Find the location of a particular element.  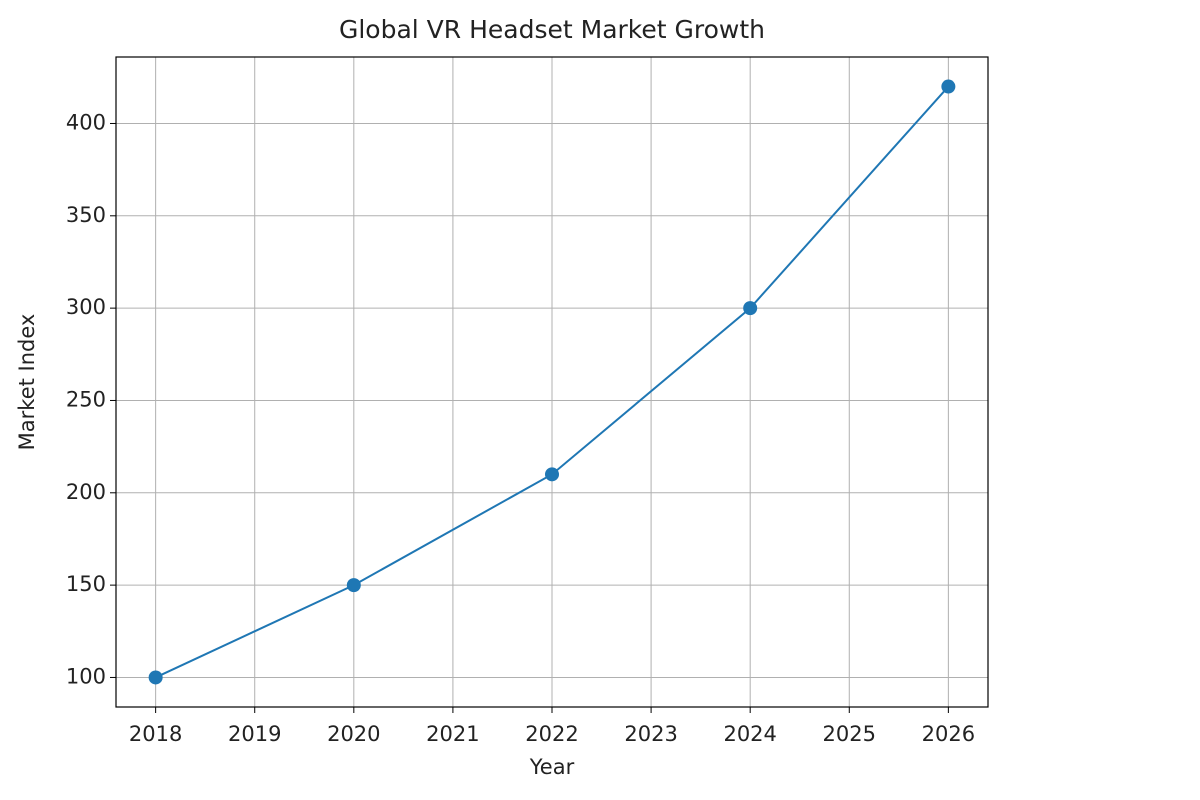

x-tick-label: 2023 is located at coordinates (650, 734).